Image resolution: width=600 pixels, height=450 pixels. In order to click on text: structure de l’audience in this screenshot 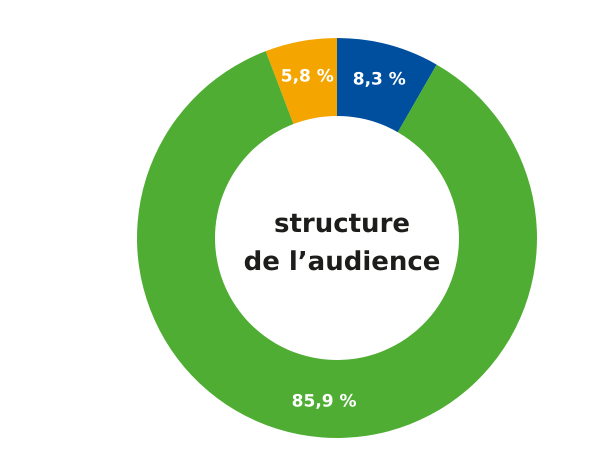, I will do `click(342, 243)`.